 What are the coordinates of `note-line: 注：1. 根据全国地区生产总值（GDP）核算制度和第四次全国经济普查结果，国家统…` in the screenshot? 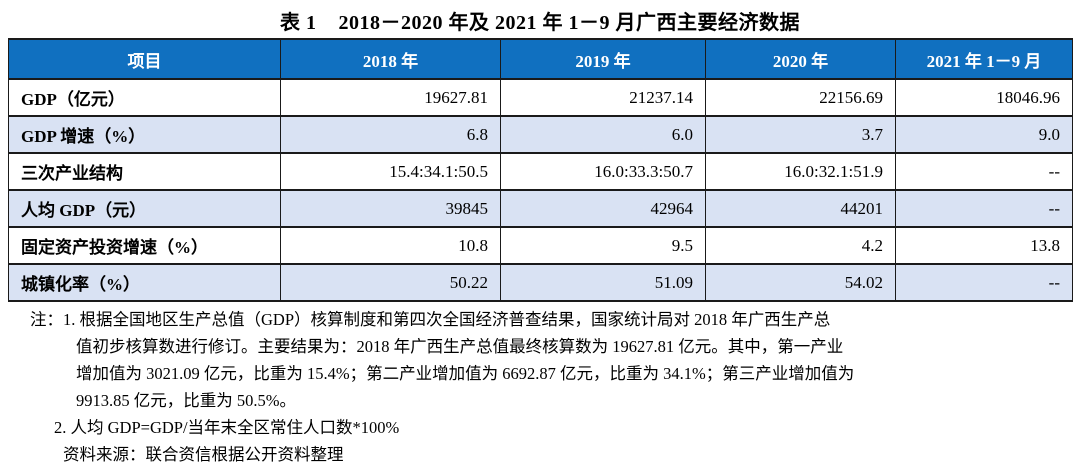 It's located at (430, 319).